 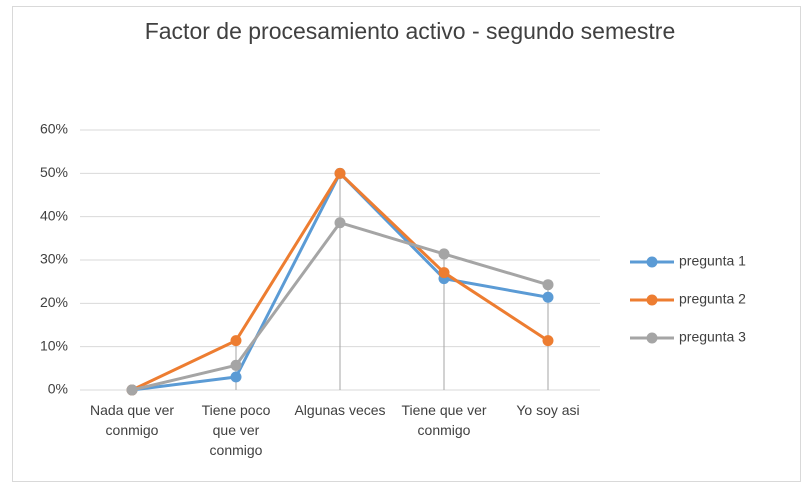 What do you see at coordinates (712, 299) in the screenshot?
I see `legend-label: pregunta 2` at bounding box center [712, 299].